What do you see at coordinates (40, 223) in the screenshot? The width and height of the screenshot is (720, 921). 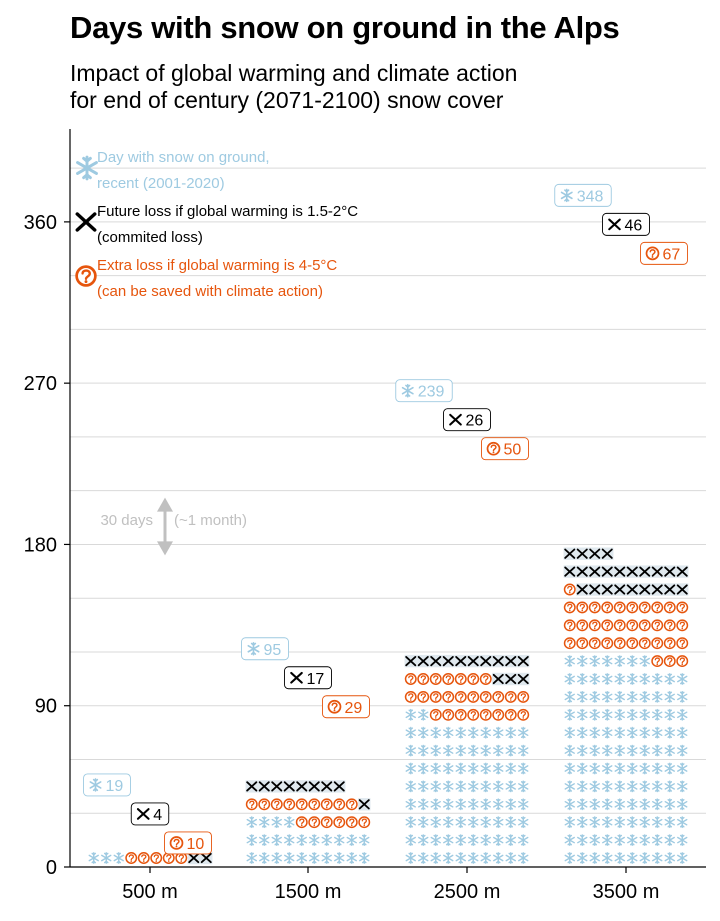 I see `y-tick-label: 360` at bounding box center [40, 223].